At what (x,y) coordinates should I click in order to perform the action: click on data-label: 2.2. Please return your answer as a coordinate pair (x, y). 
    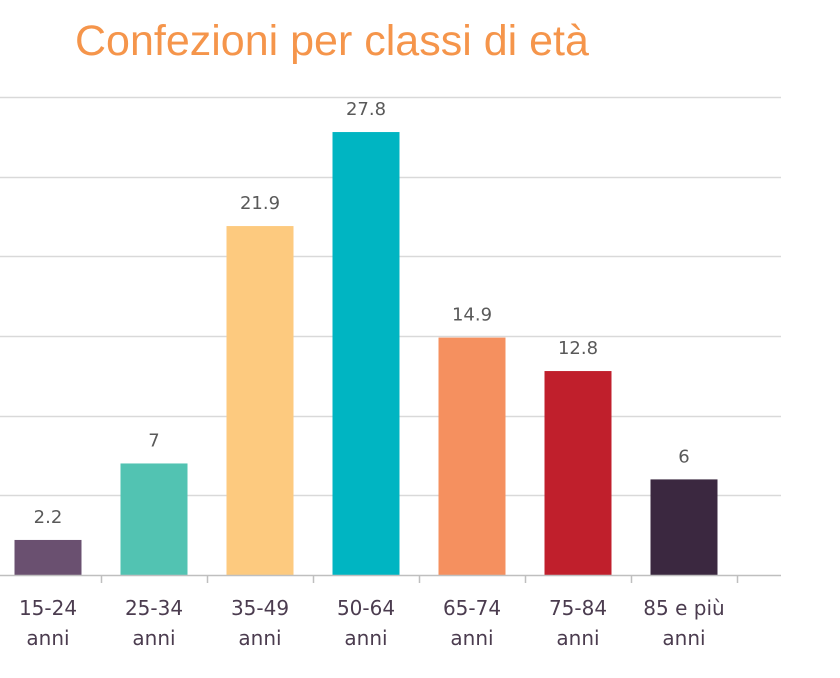
    Looking at the image, I should click on (48, 517).